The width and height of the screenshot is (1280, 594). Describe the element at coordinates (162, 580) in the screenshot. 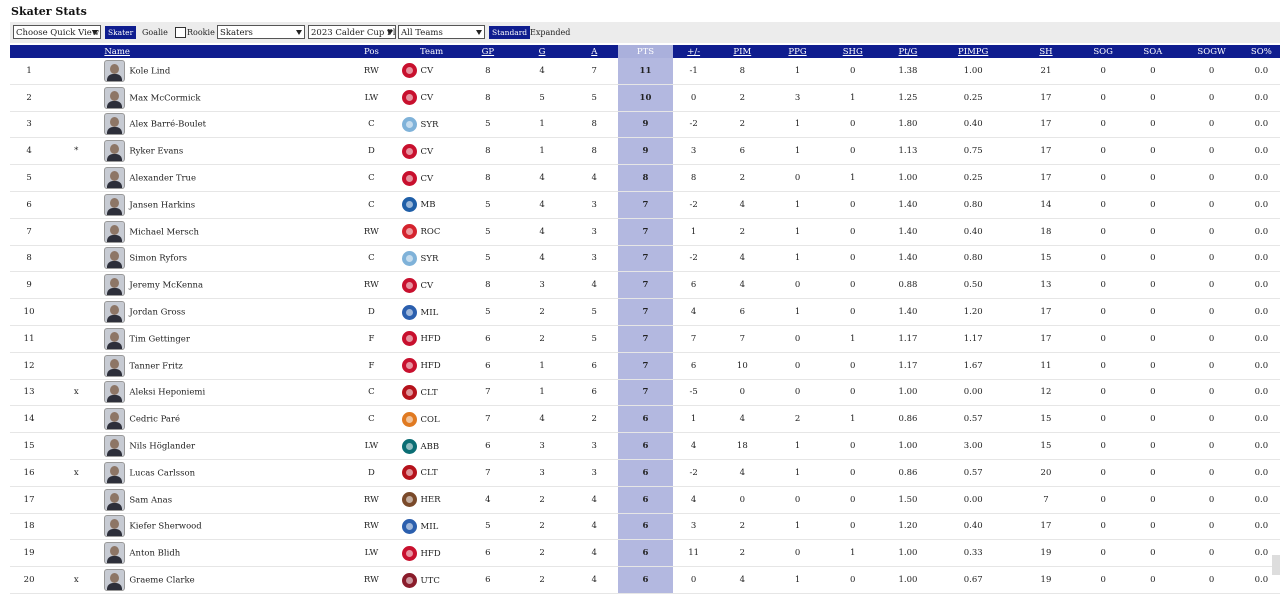

I see `player-name-text: Graeme Clarke` at that location.